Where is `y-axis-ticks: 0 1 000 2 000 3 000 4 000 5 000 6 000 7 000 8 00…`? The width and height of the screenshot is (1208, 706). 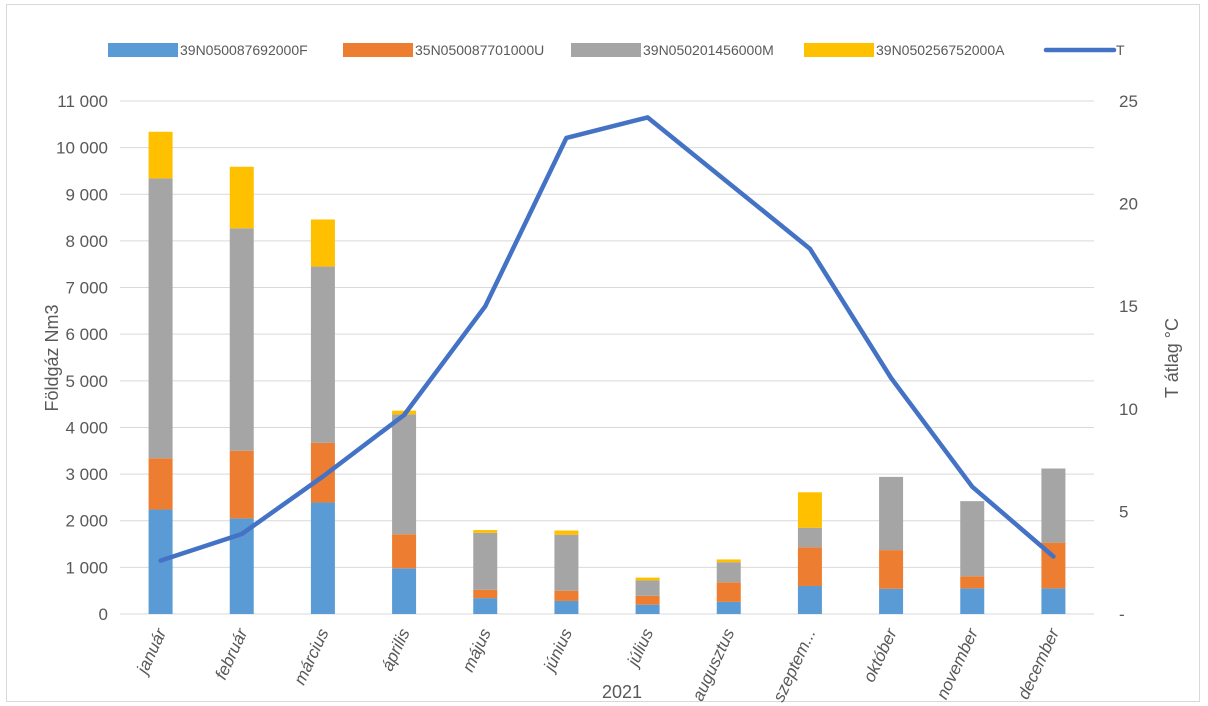
y-axis-ticks: 0 1 000 2 000 3 000 4 000 5 000 6 000 7 000 8 00… is located at coordinates (82, 358).